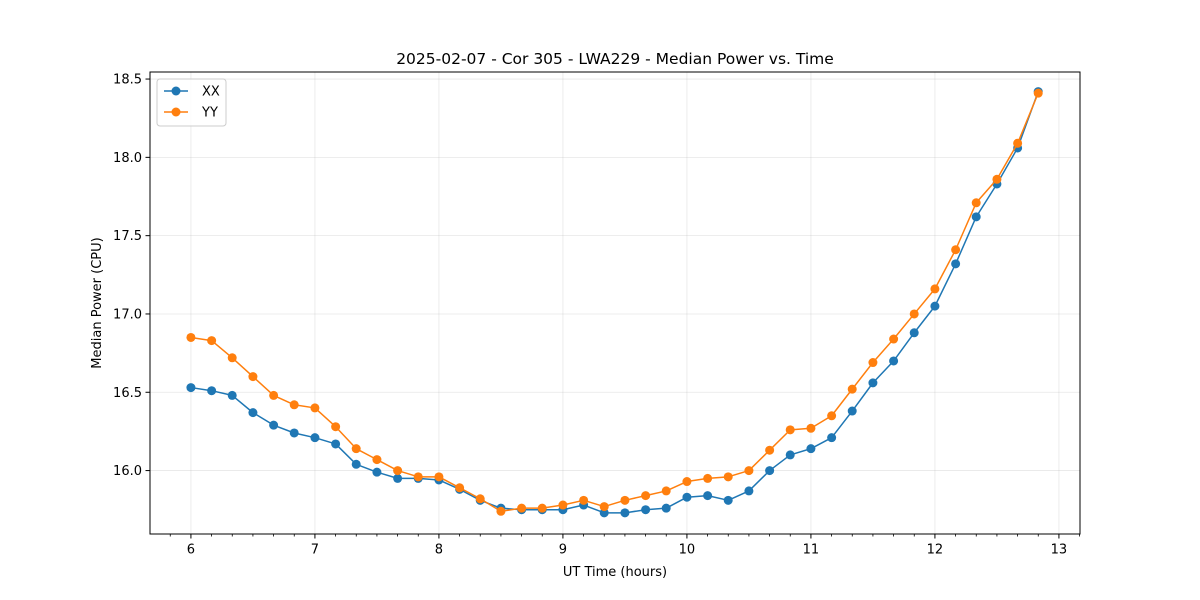 Image resolution: width=1200 pixels, height=600 pixels. Describe the element at coordinates (97, 302) in the screenshot. I see `y-axis-label: Median Power (CPU)` at that location.